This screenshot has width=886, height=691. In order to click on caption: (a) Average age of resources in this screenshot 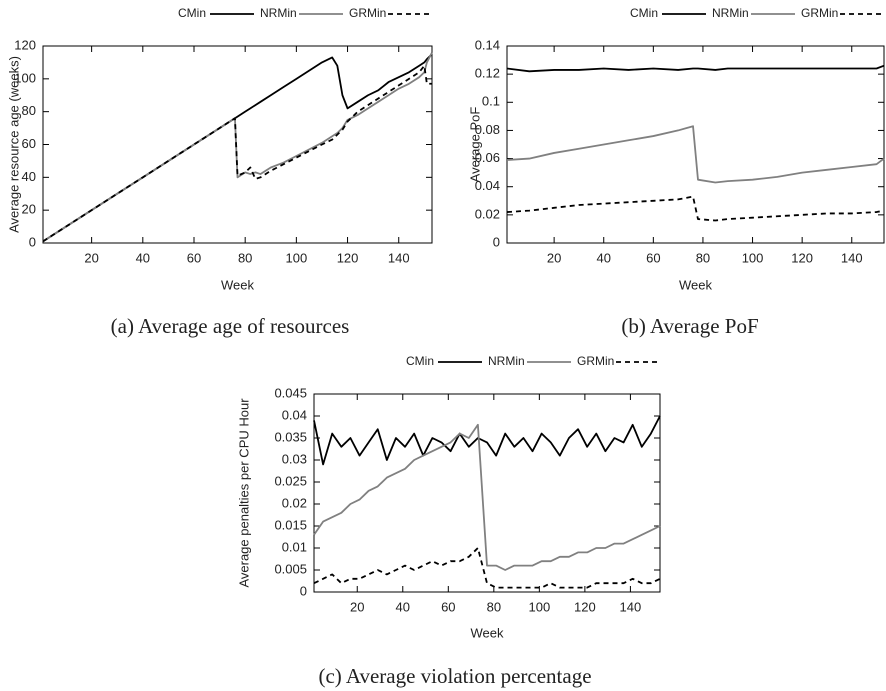, I will do `click(230, 326)`.